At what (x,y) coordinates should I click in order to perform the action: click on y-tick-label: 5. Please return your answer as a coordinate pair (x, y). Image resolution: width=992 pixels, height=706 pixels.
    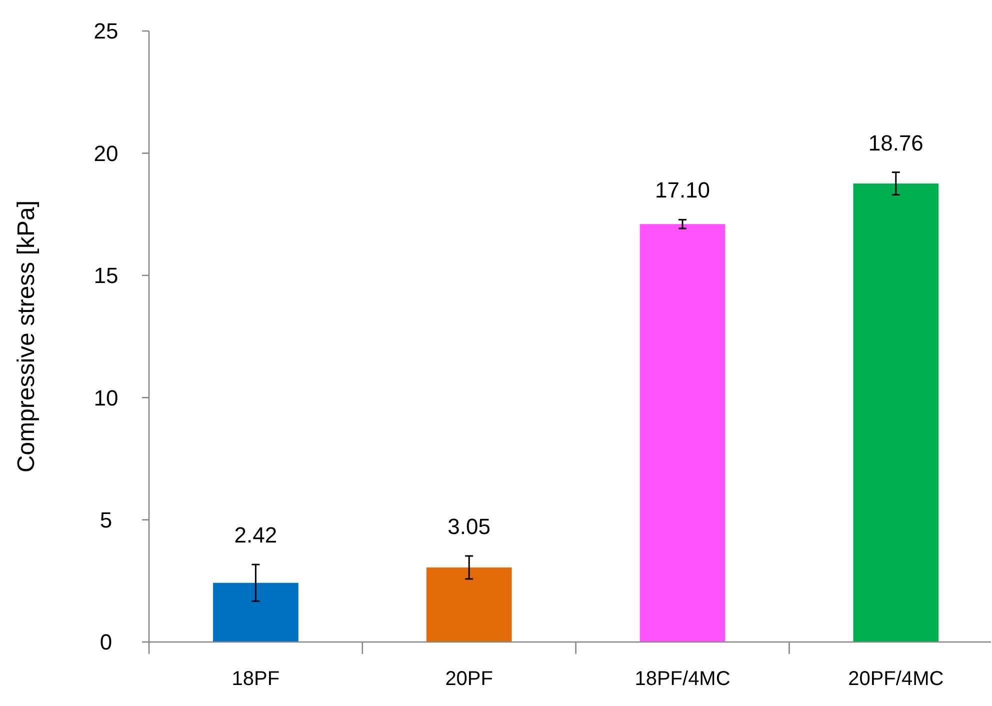
    Looking at the image, I should click on (106, 520).